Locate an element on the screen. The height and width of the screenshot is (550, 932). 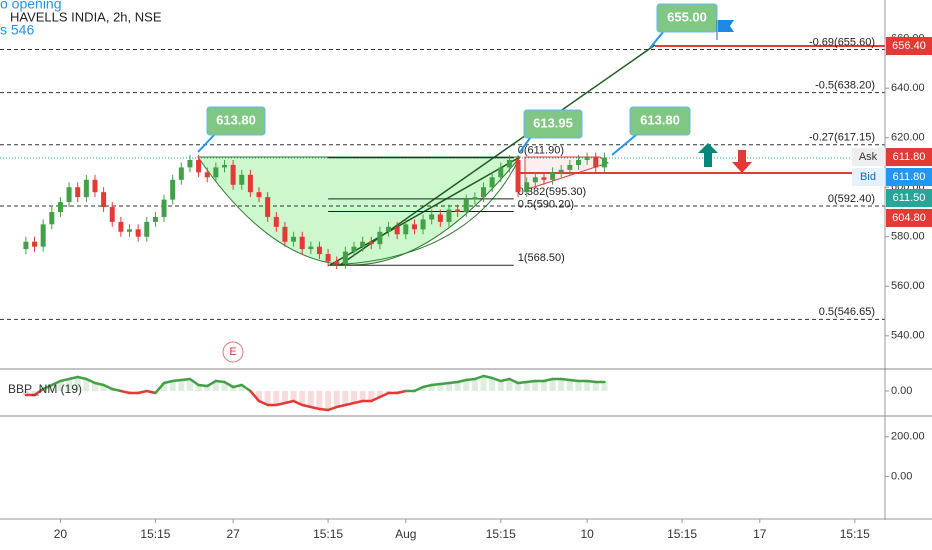
range-box is located at coordinates (567, 173).